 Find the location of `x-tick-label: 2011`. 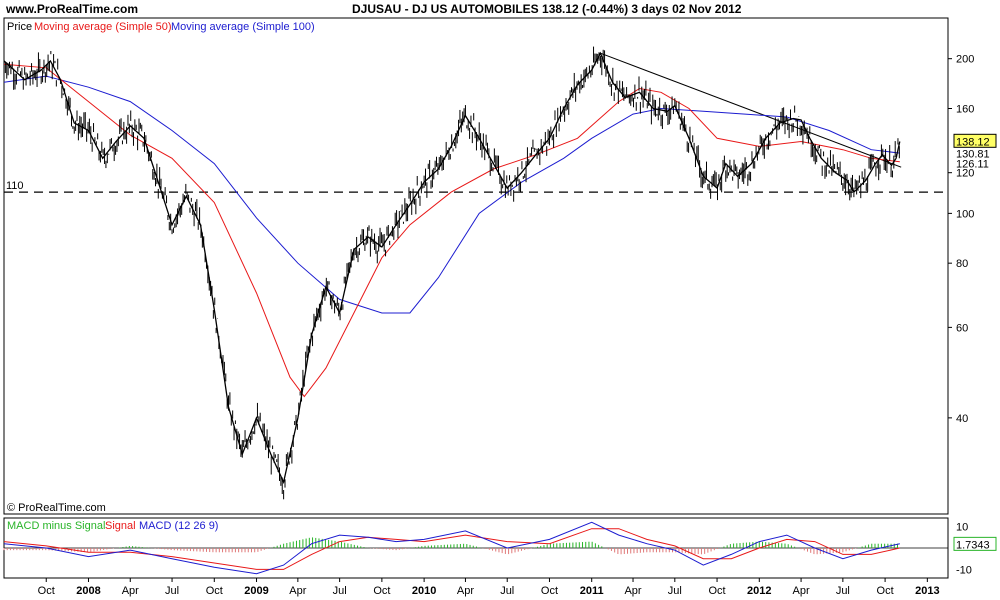

x-tick-label: 2011 is located at coordinates (592, 591).